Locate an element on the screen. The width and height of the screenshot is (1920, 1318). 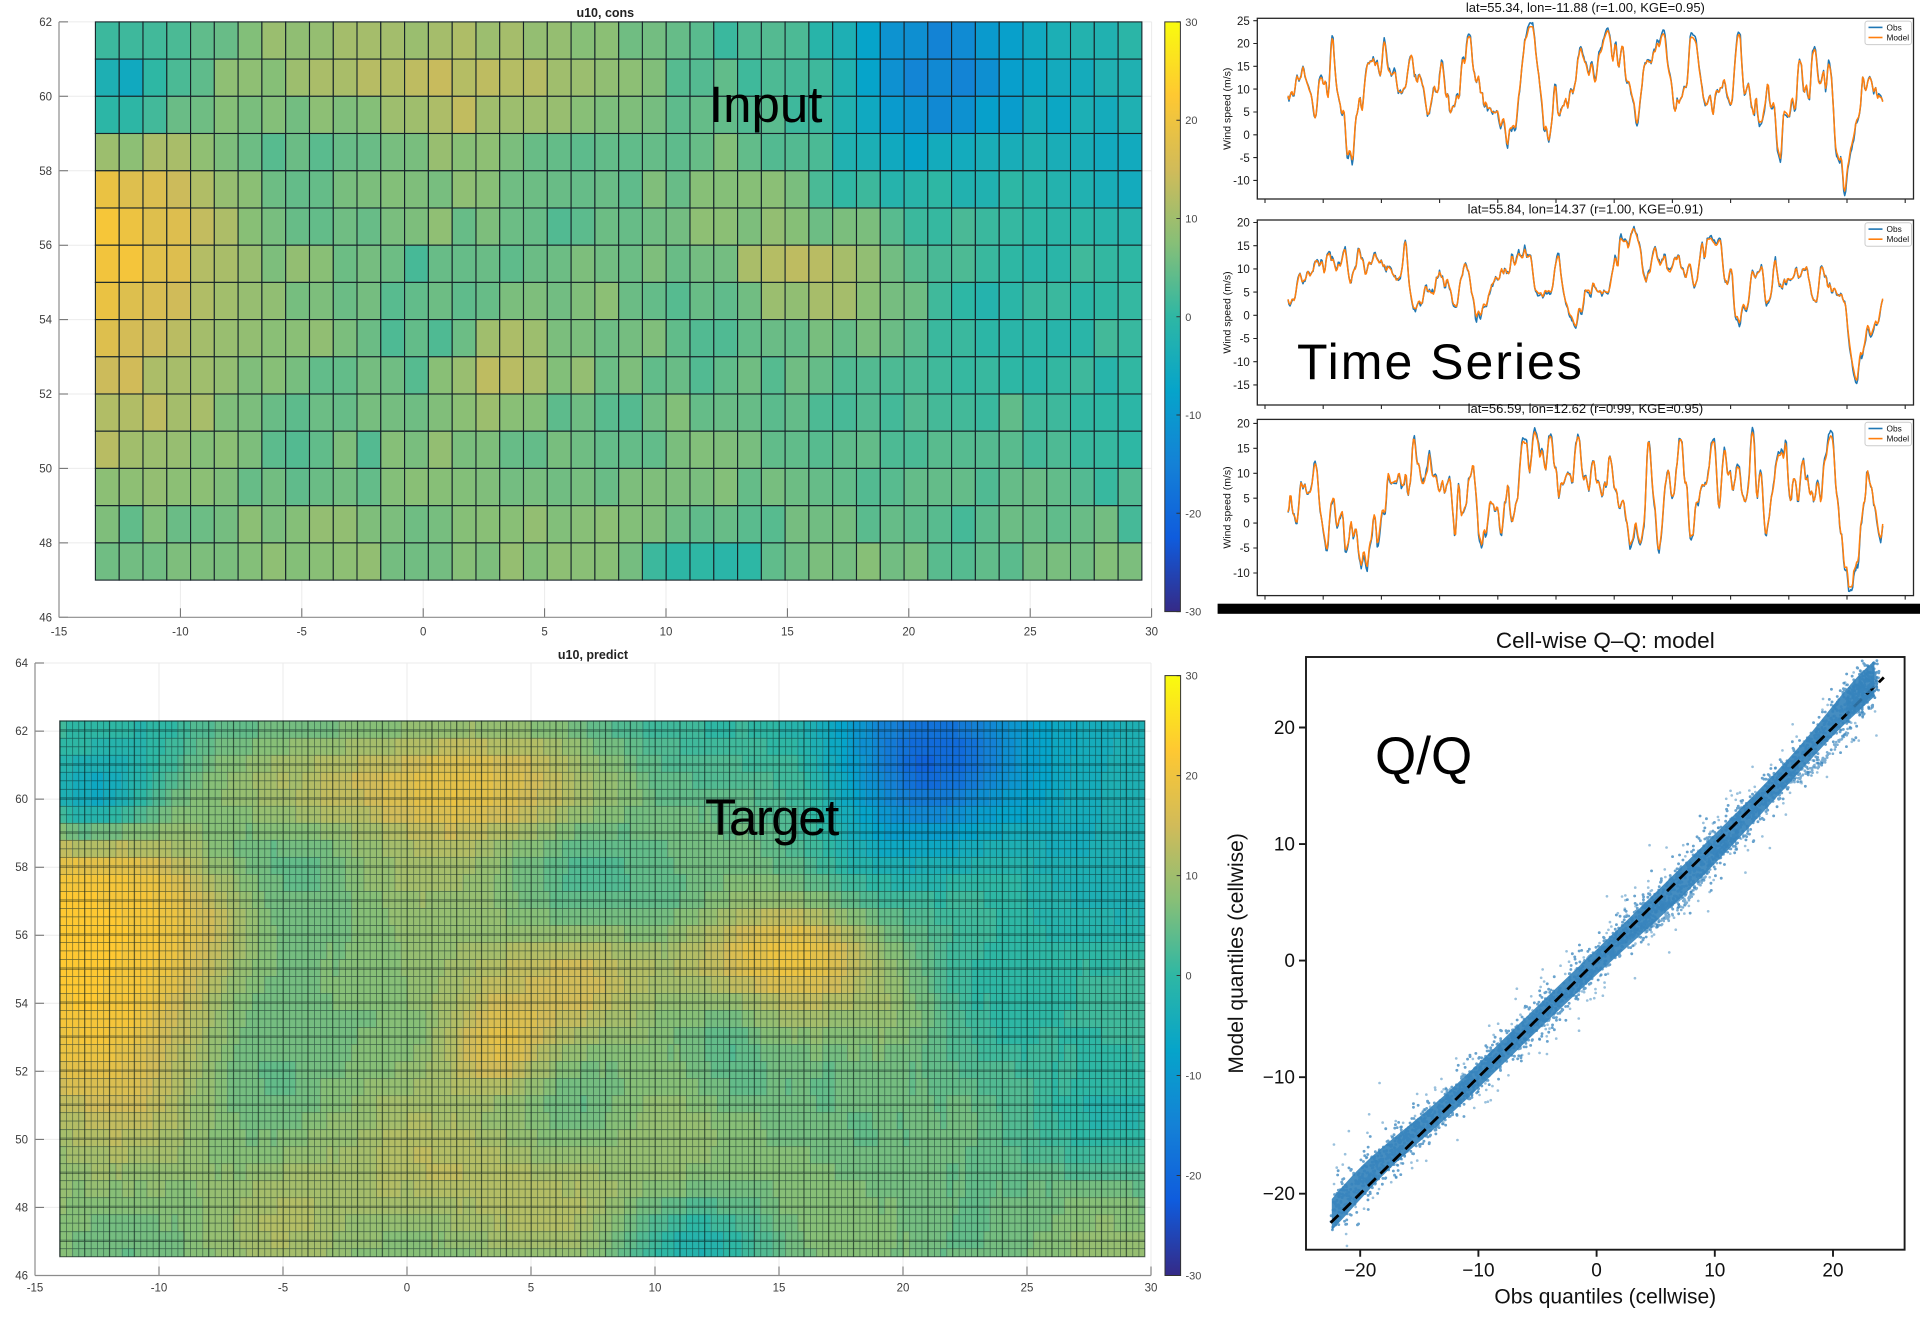
svg-text: Obs quantiles (cellwise) is located at coordinates (1605, 1297).